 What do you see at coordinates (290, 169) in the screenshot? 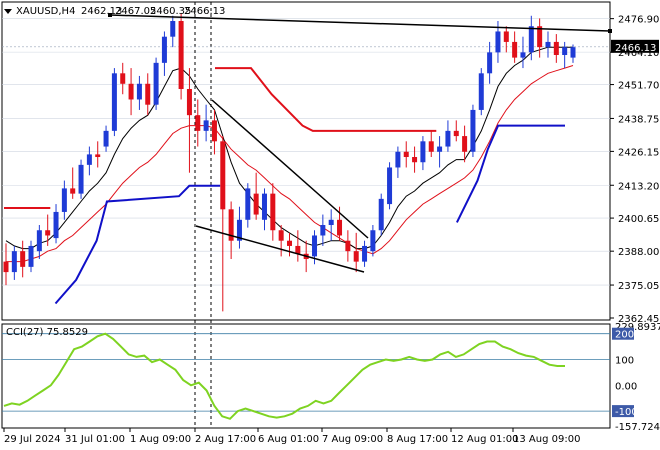
I see `wedge-upper-trendline` at bounding box center [290, 169].